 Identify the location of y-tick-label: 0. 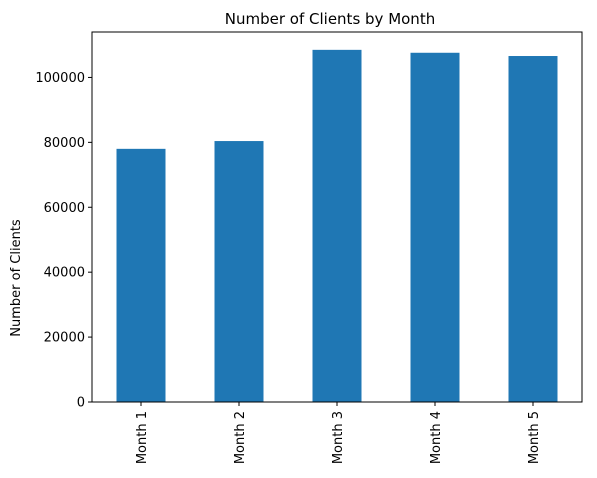
(81, 403).